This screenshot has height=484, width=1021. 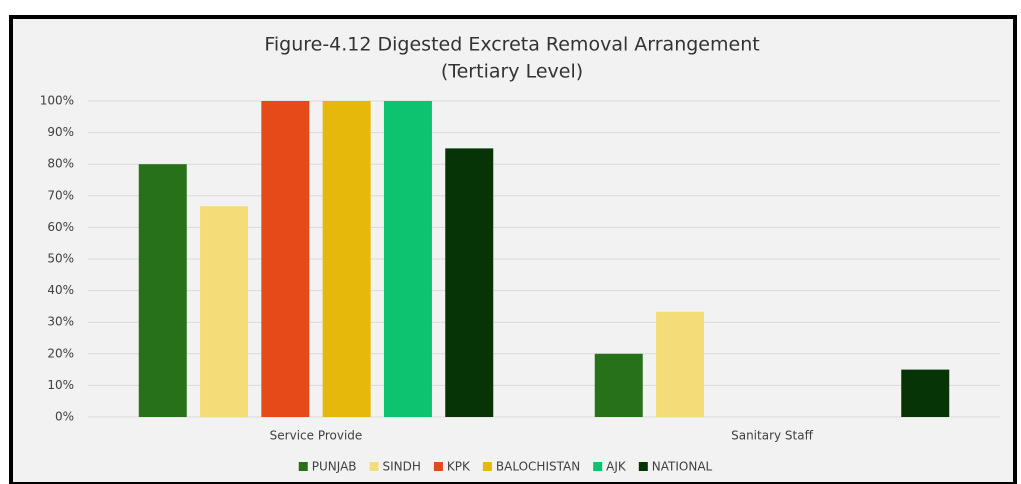 I want to click on legend-label: PUNJAB, so click(x=334, y=467).